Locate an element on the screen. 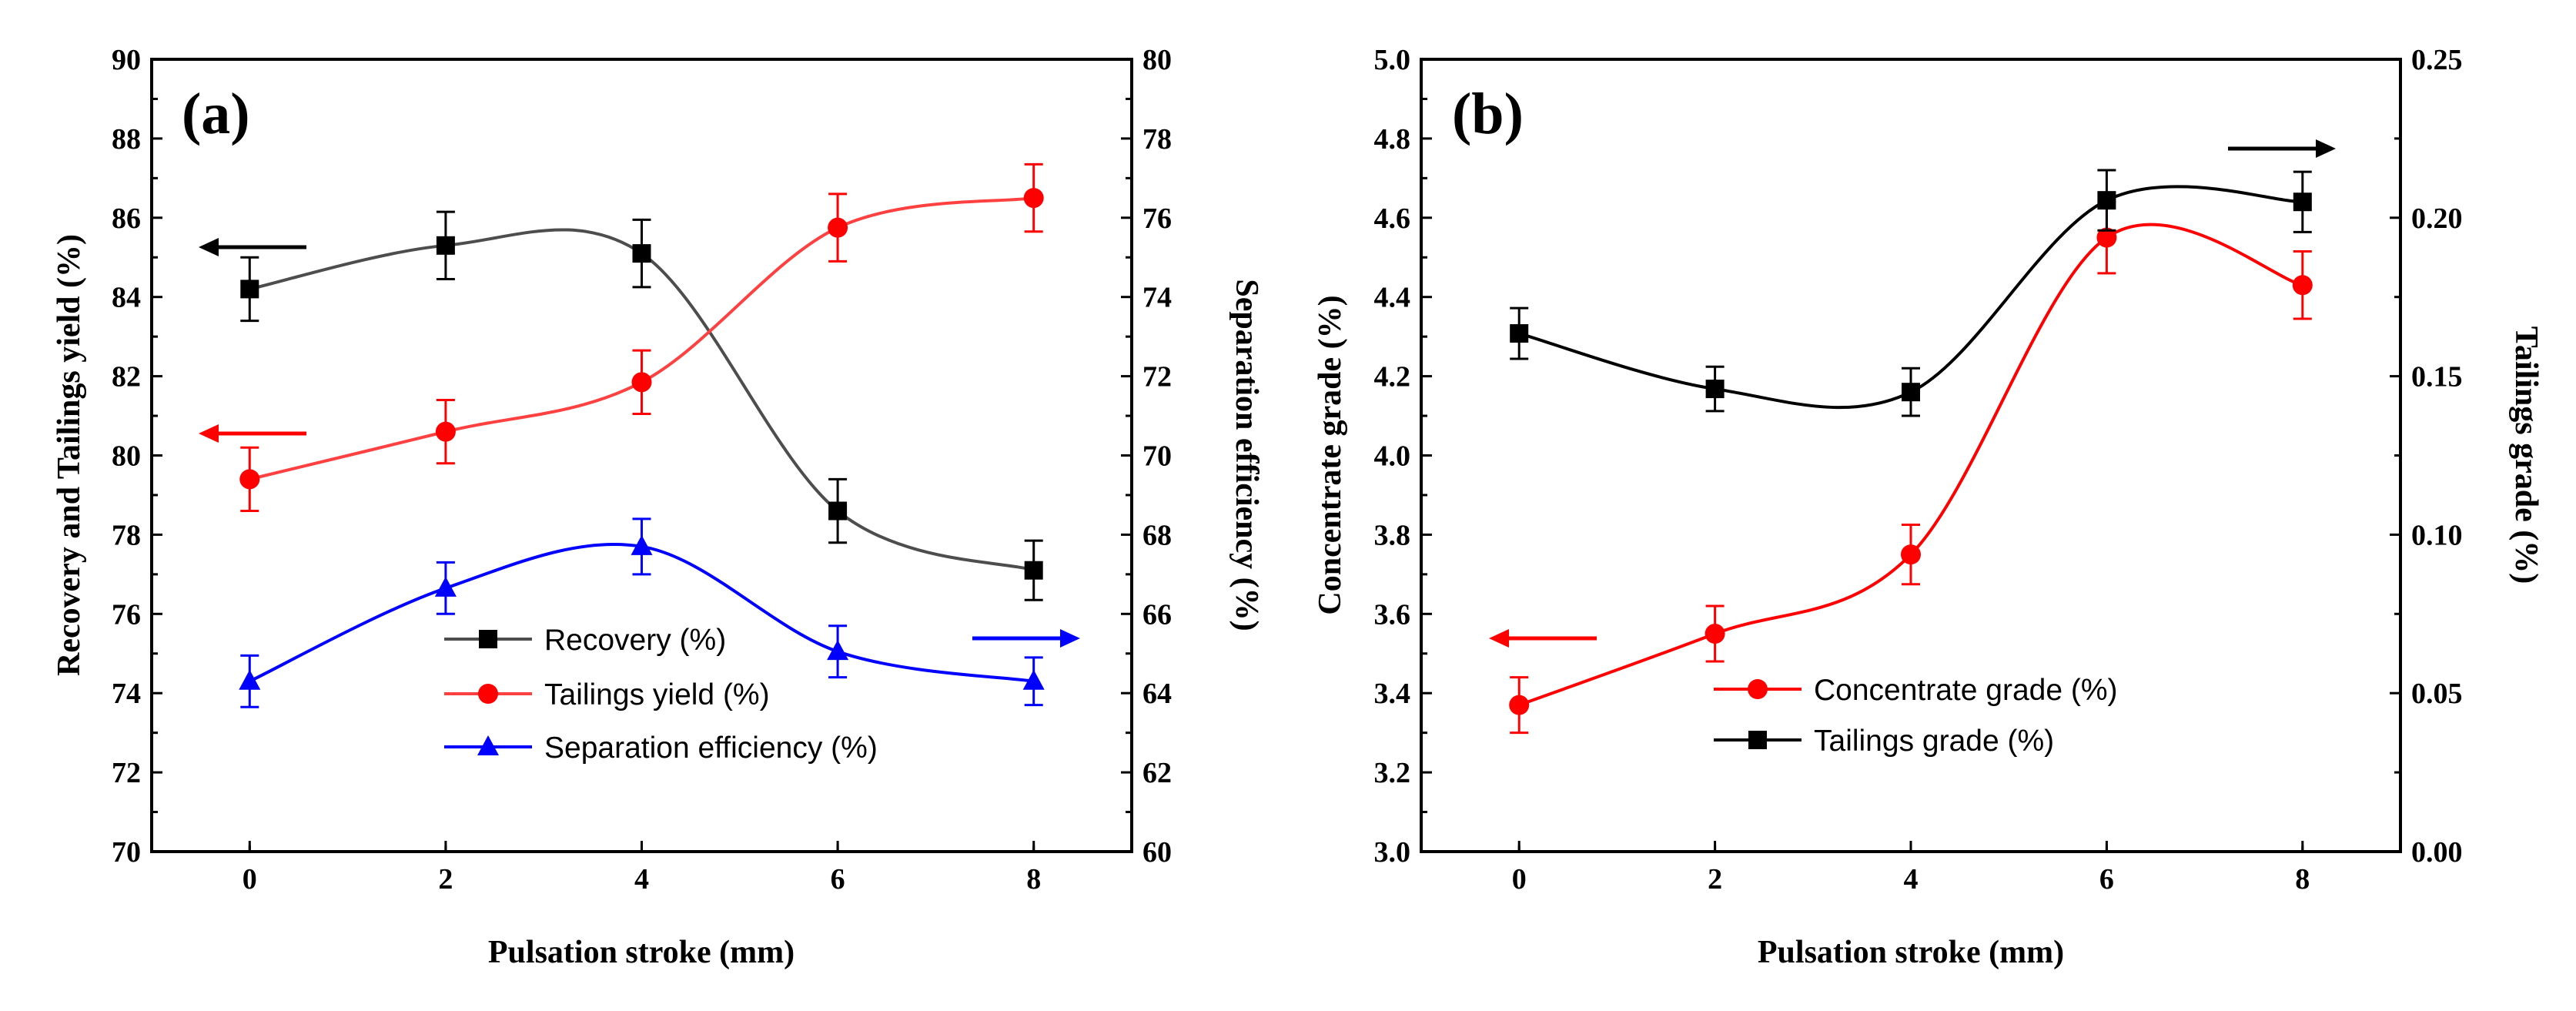  arrow-tailings-grade-right is located at coordinates (2282, 148).